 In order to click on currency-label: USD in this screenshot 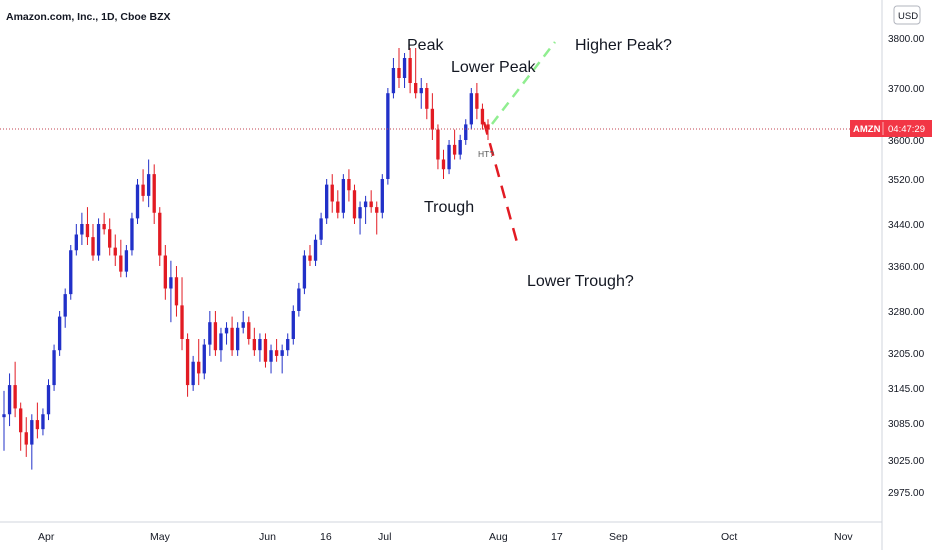, I will do `click(908, 16)`.